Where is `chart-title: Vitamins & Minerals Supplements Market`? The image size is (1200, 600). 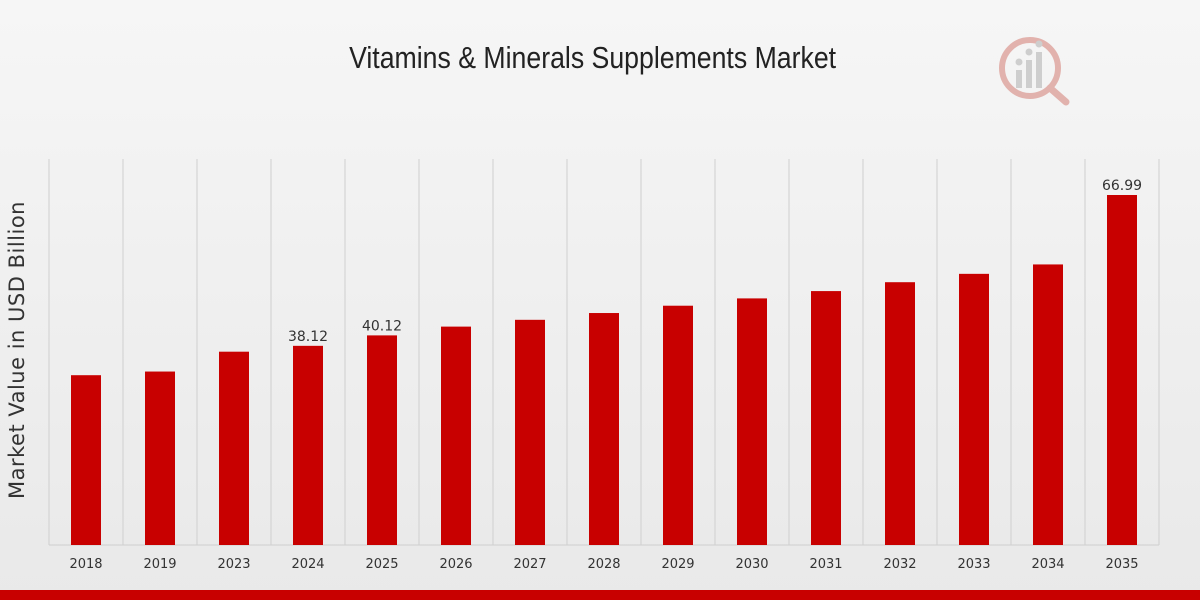
chart-title: Vitamins & Minerals Supplements Market is located at coordinates (593, 57).